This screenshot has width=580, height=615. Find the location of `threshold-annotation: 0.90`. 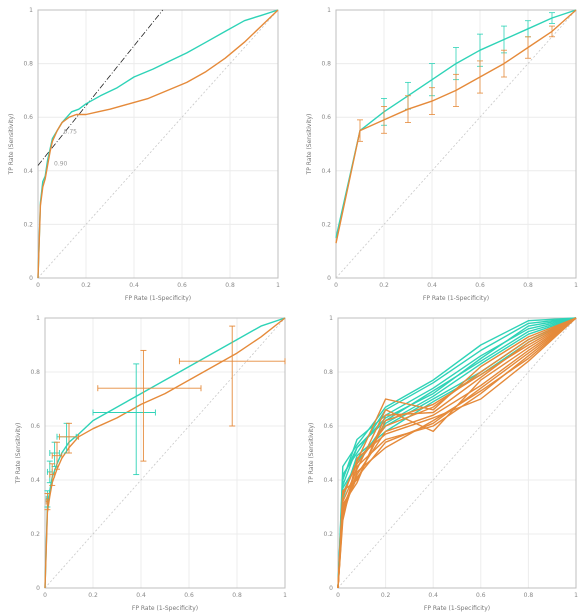

threshold-annotation: 0.90 is located at coordinates (61, 163).